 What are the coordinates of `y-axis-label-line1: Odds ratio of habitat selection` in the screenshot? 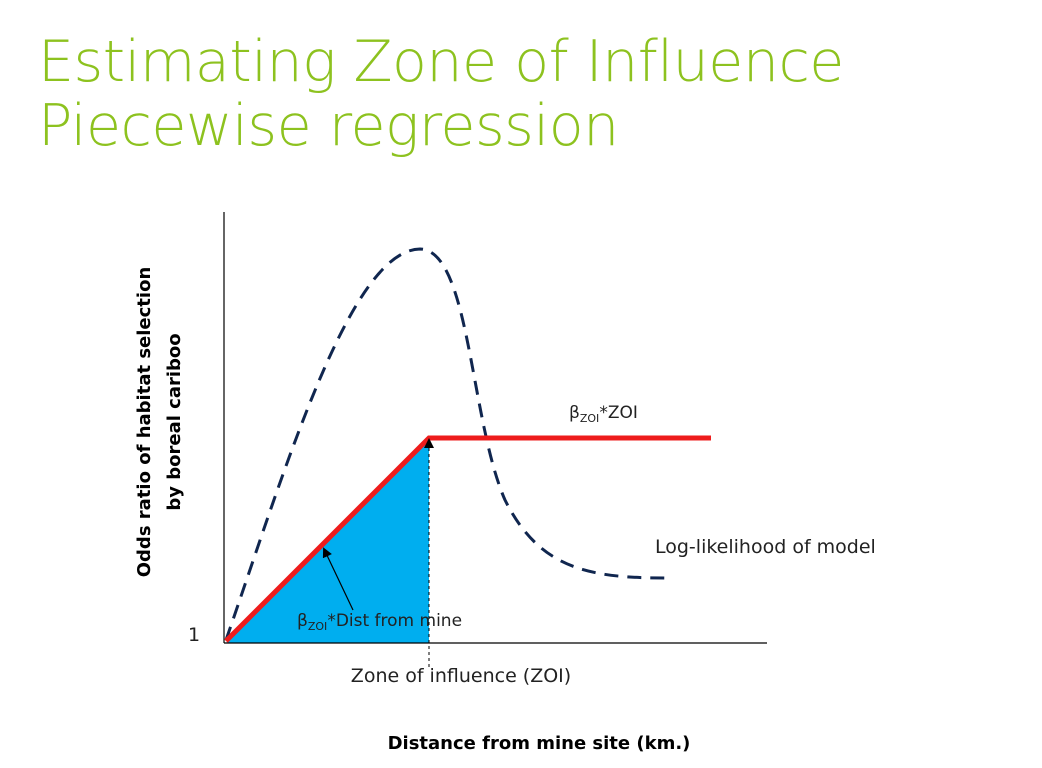 It's located at (144, 422).